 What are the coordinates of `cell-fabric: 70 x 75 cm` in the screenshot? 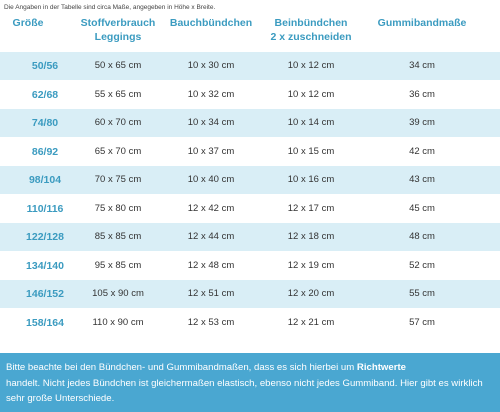 It's located at (118, 179).